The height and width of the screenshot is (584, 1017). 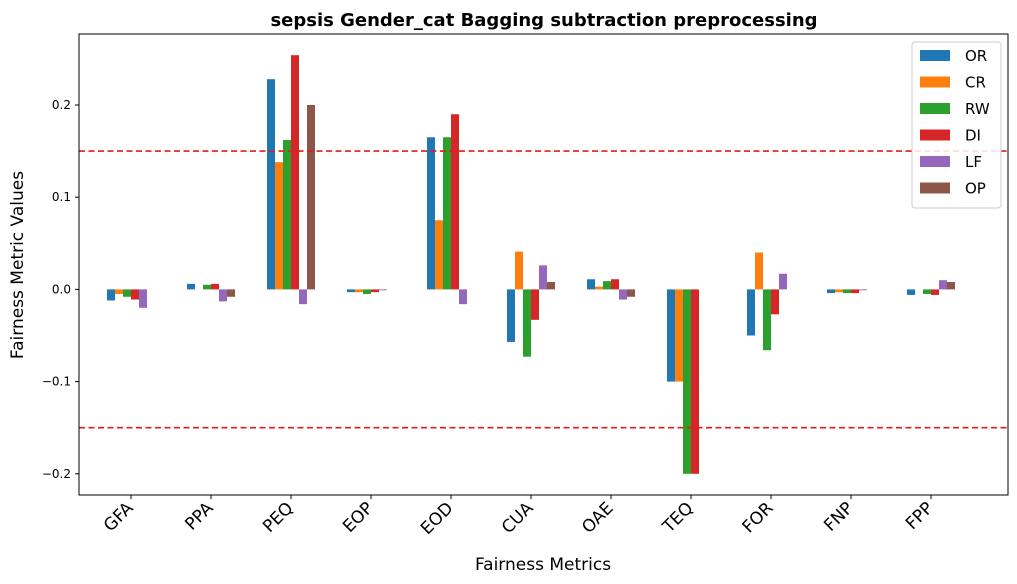 What do you see at coordinates (951, 286) in the screenshot?
I see `bar-op-fpp` at bounding box center [951, 286].